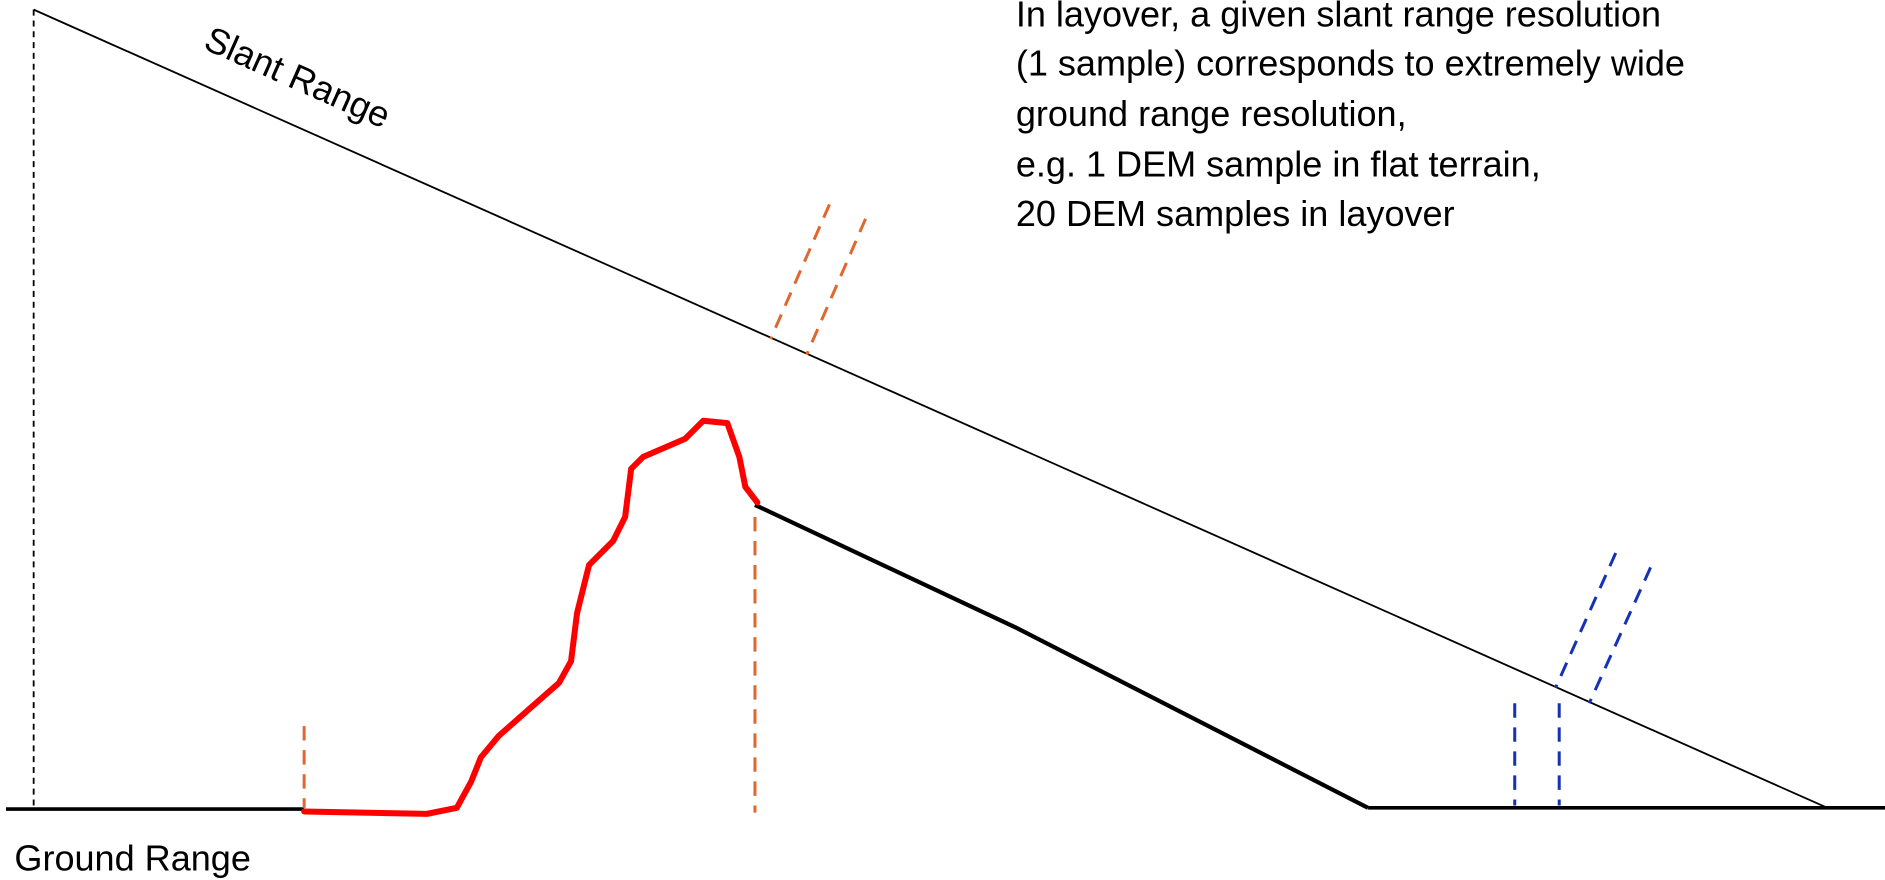 The image size is (1885, 880). I want to click on note-line: e.g. 1 DEM sample in flat terrain,, so click(1278, 164).